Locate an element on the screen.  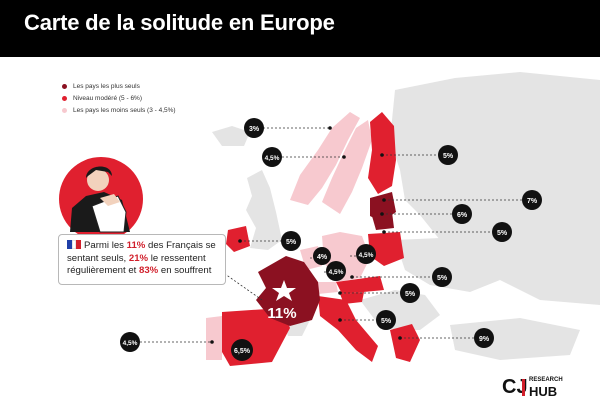
badge-italy: 5% is located at coordinates (386, 320).